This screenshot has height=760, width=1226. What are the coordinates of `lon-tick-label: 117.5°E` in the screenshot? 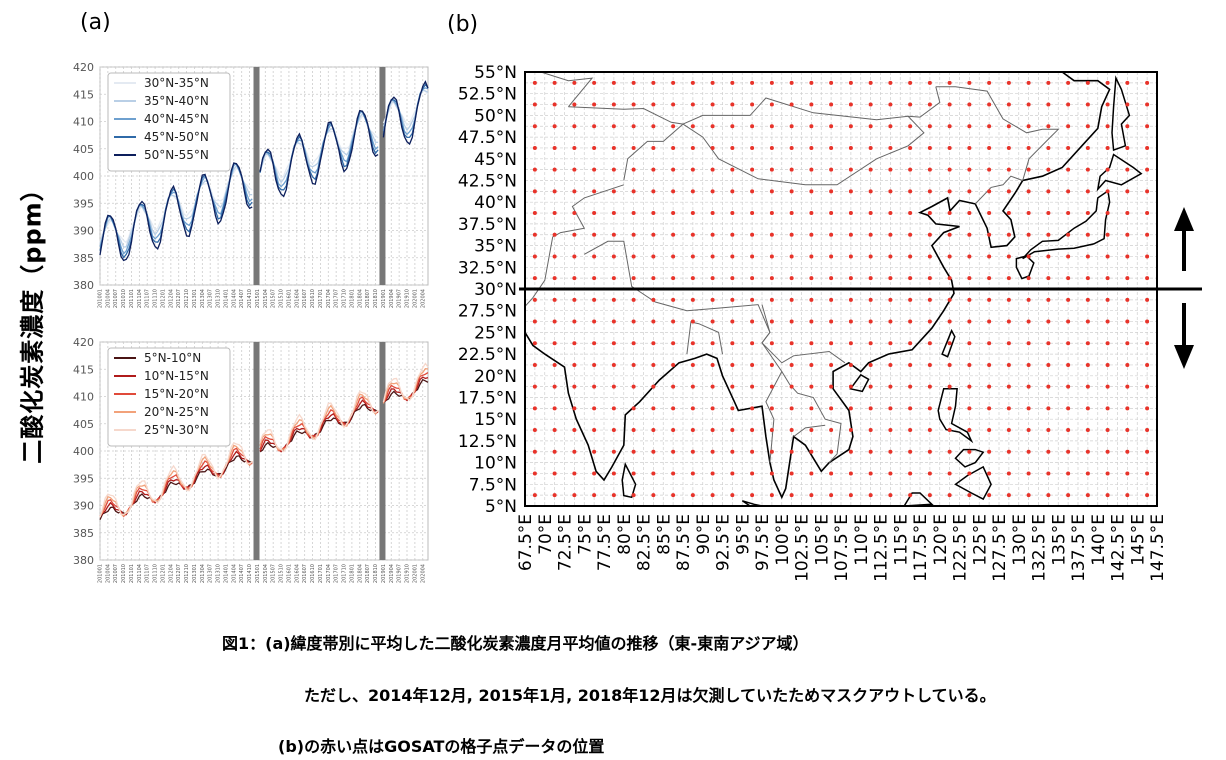 It's located at (921, 548).